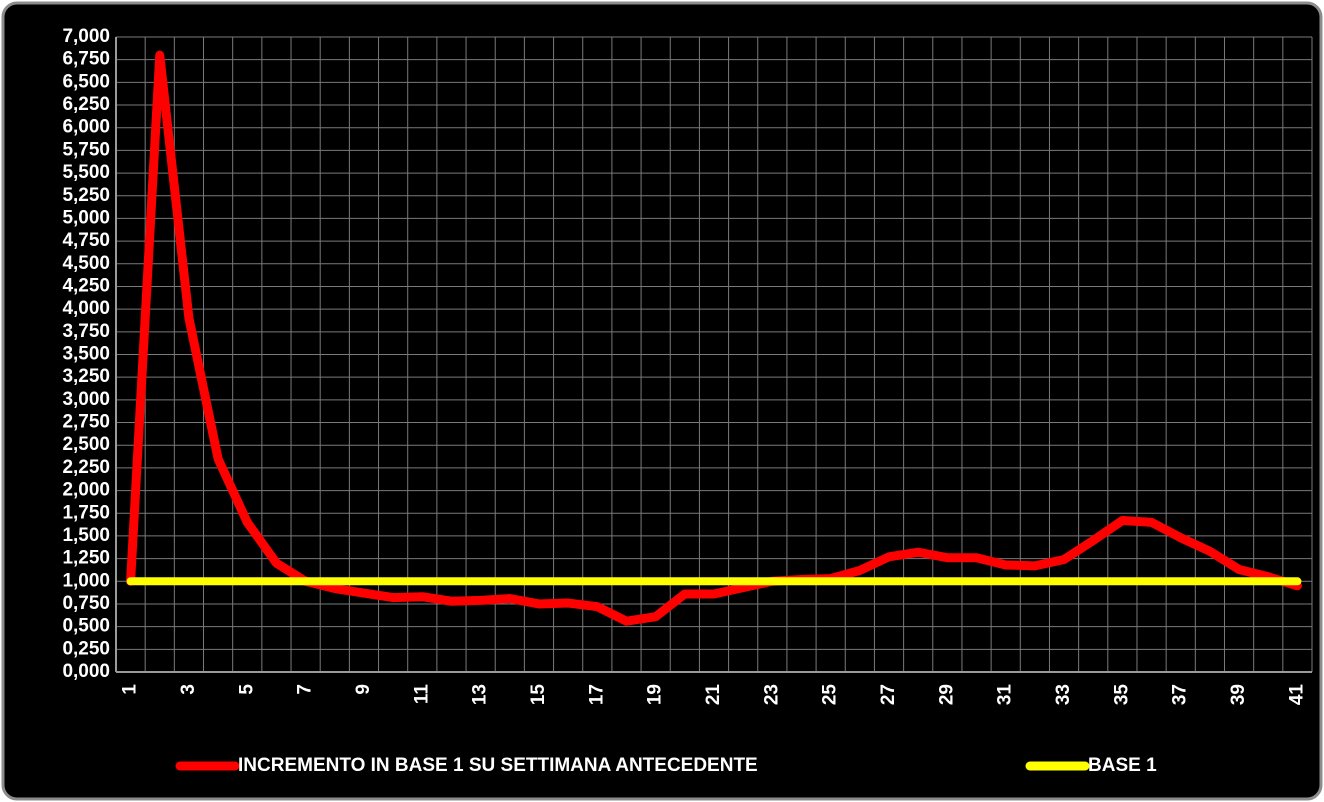 The image size is (1324, 802). I want to click on y-tick-label: 0,500, so click(86, 626).